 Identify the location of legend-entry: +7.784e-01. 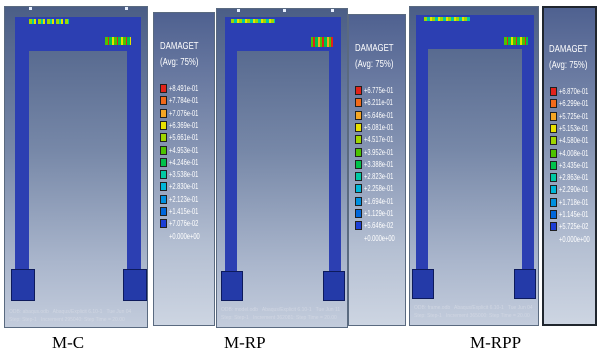
(185, 100).